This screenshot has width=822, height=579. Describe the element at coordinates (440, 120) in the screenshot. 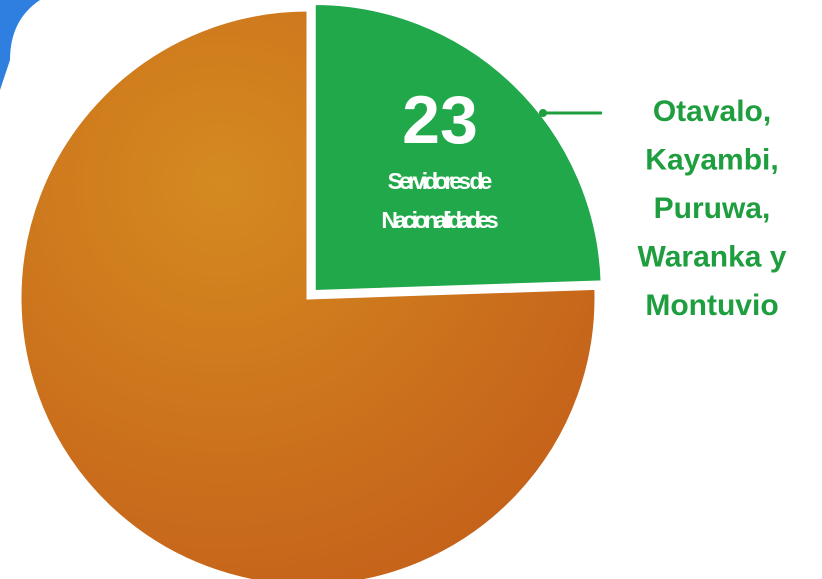

I see `data-label: 23` at that location.